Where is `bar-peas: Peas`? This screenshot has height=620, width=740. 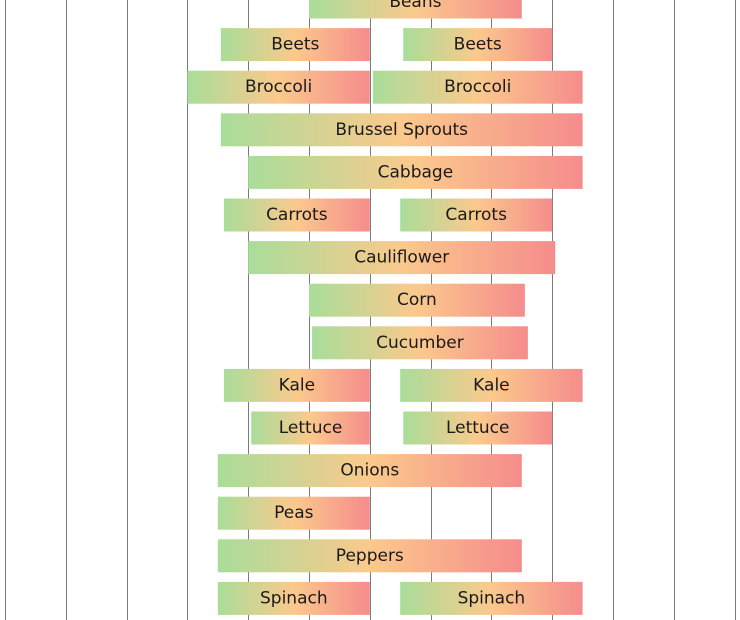
bar-peas: Peas is located at coordinates (293, 513).